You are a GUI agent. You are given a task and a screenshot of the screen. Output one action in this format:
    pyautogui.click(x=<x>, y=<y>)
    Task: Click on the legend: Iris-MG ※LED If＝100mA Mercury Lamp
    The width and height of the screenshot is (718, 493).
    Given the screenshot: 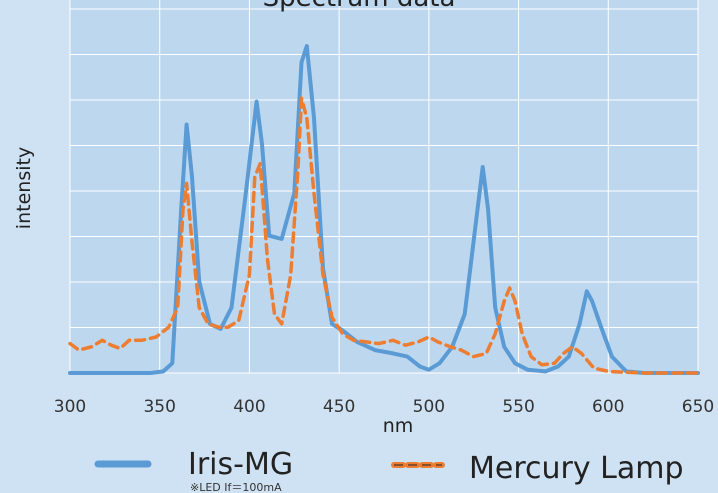 What is the action you would take?
    pyautogui.click(x=389, y=470)
    